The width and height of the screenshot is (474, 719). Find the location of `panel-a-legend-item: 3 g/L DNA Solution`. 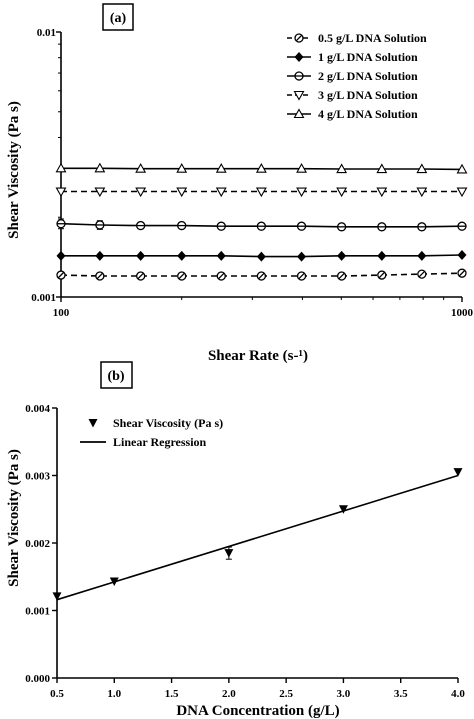

panel-a-legend-item: 3 g/L DNA Solution is located at coordinates (352, 95).